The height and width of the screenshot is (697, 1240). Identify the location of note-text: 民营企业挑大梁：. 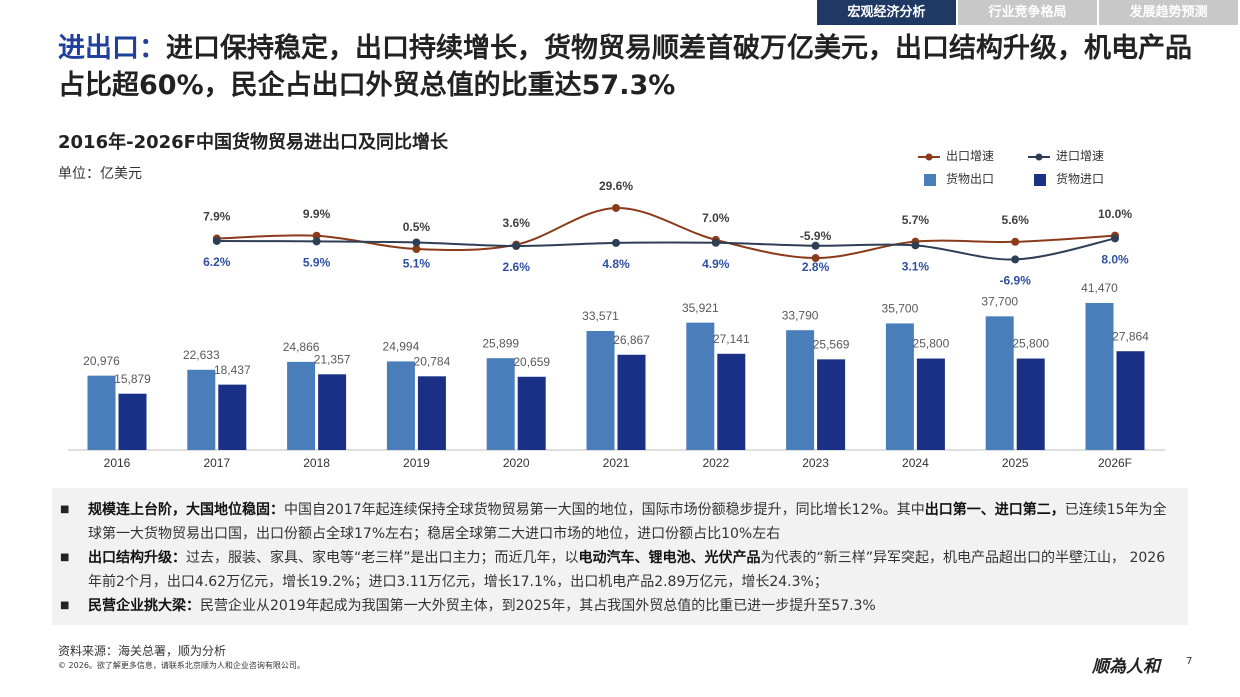
(144, 606).